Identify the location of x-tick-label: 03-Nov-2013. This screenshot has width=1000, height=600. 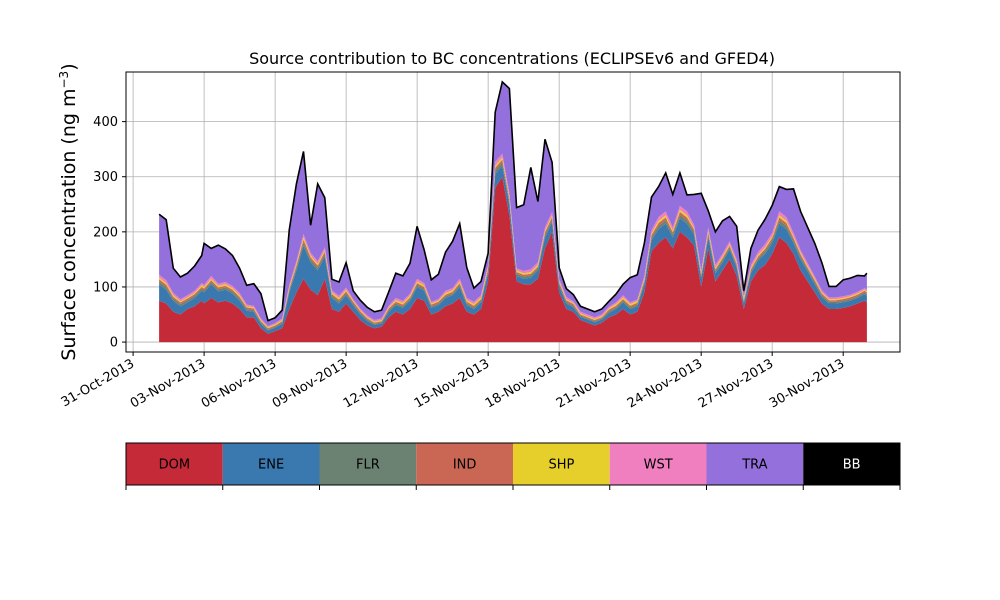
(168, 383).